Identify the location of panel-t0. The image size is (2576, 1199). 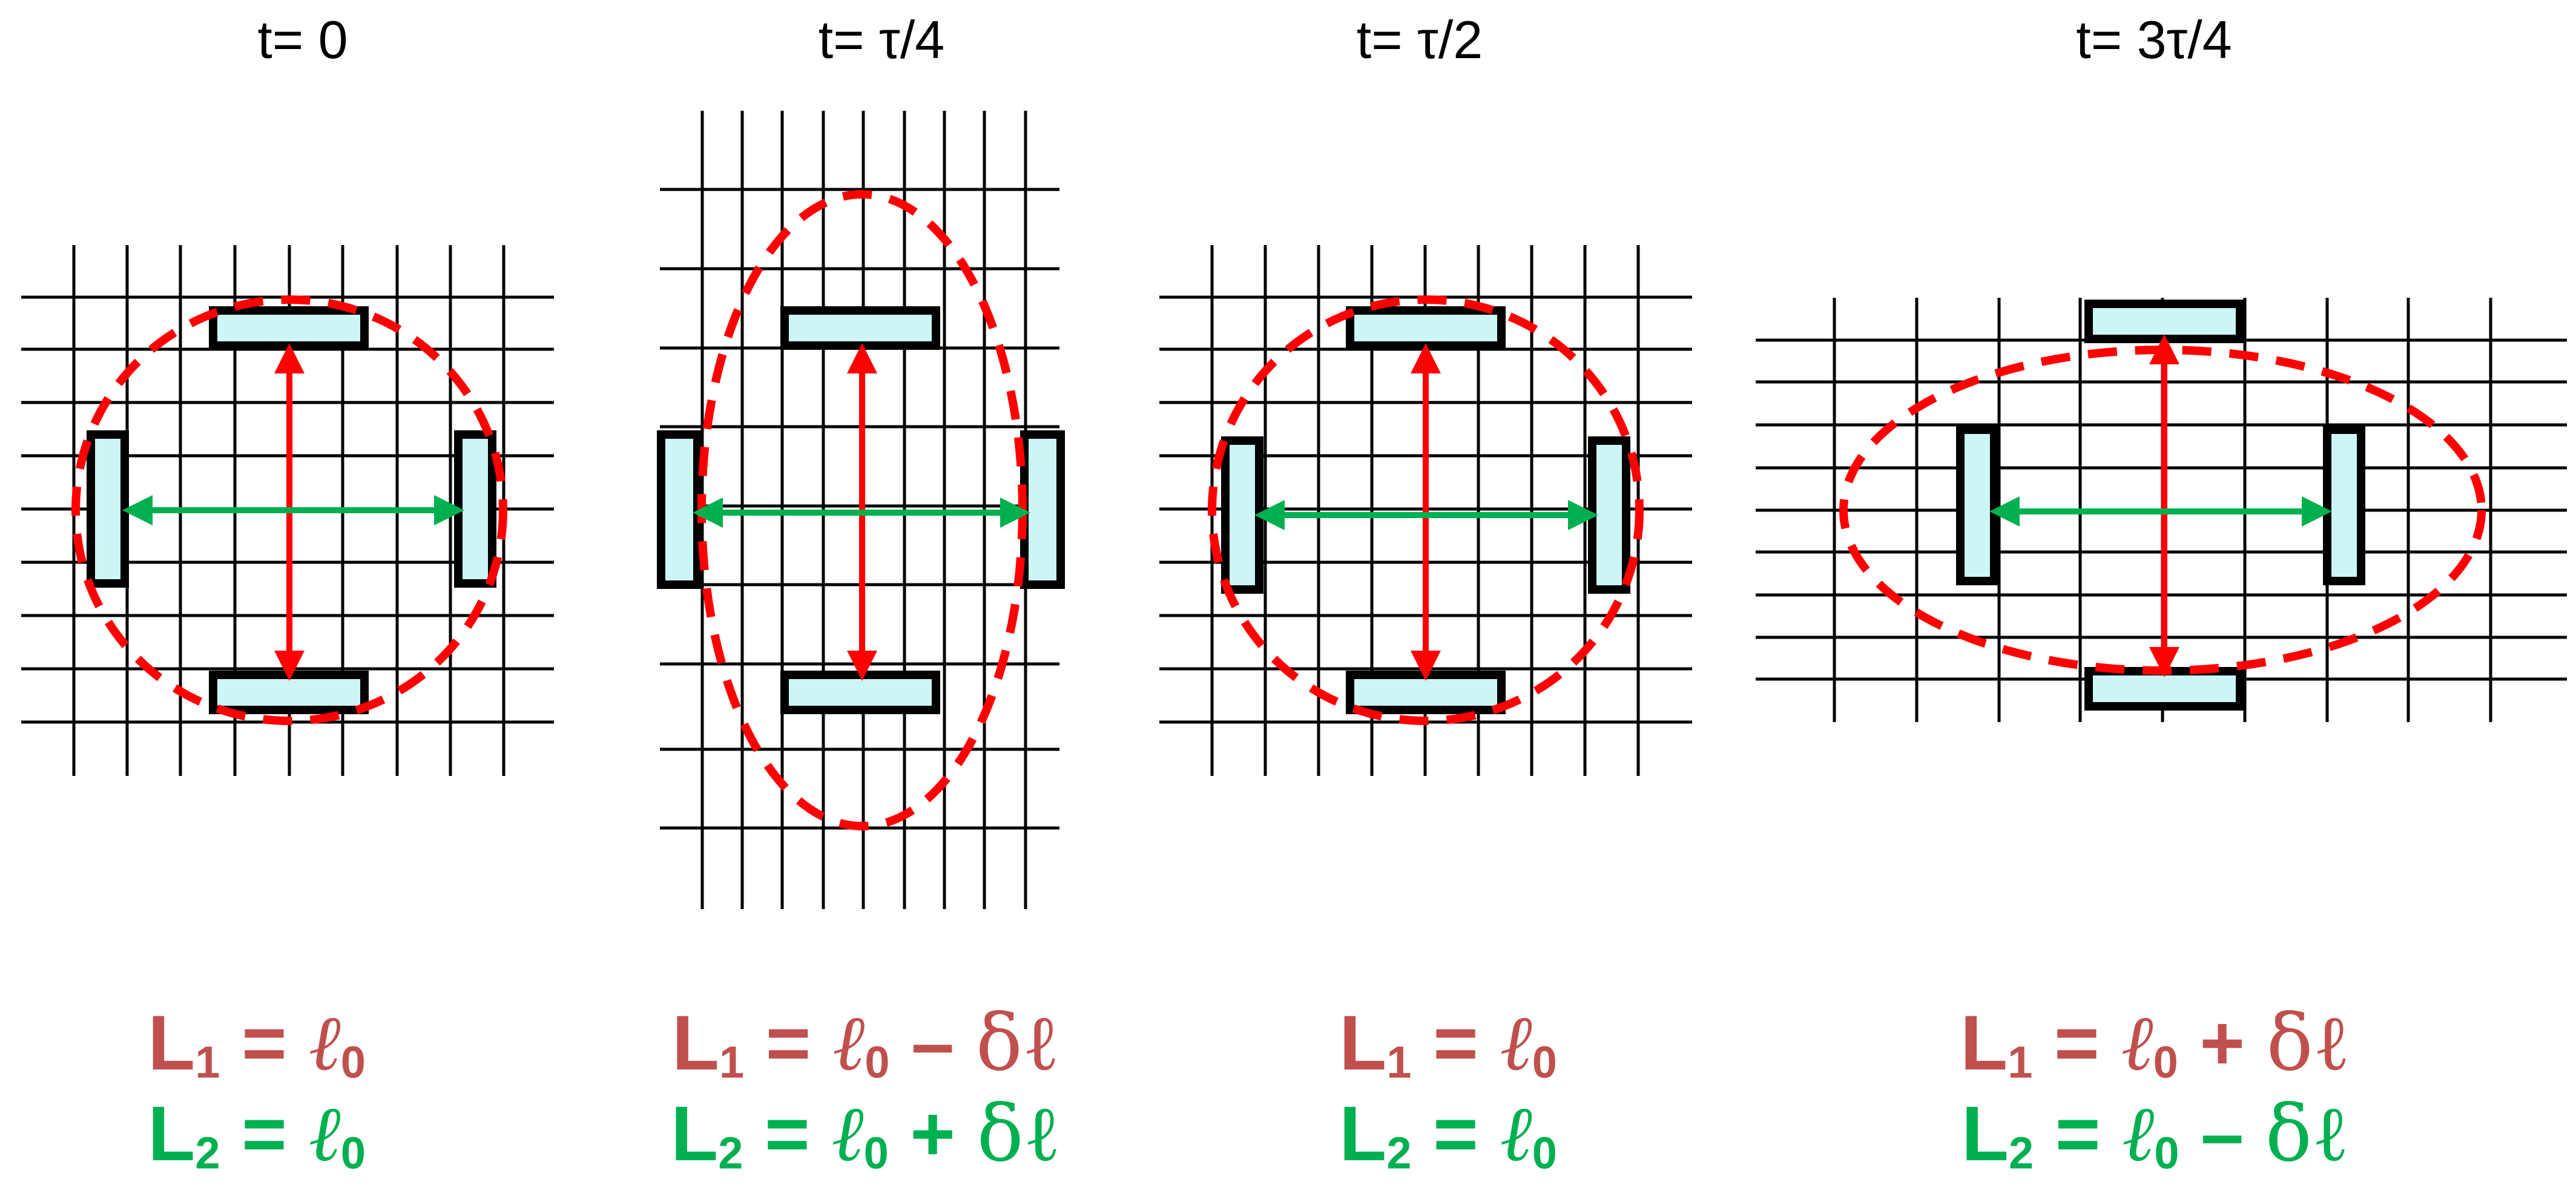
(287, 510).